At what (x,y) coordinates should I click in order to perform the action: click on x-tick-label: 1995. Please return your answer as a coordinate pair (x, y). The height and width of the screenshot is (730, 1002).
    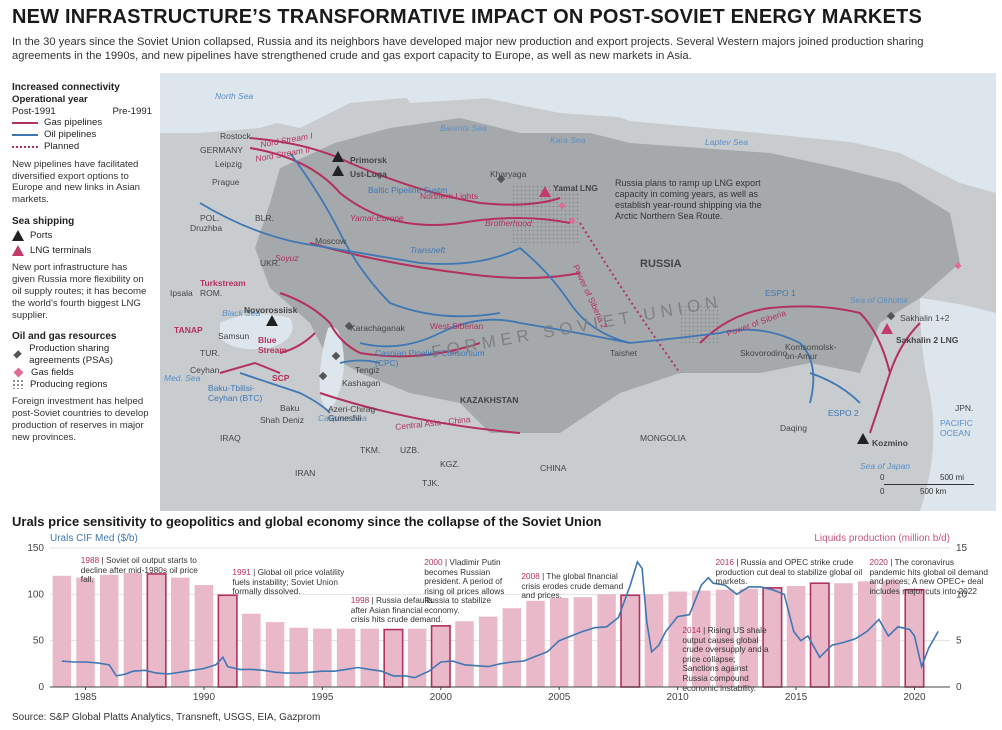
    Looking at the image, I should click on (322, 697).